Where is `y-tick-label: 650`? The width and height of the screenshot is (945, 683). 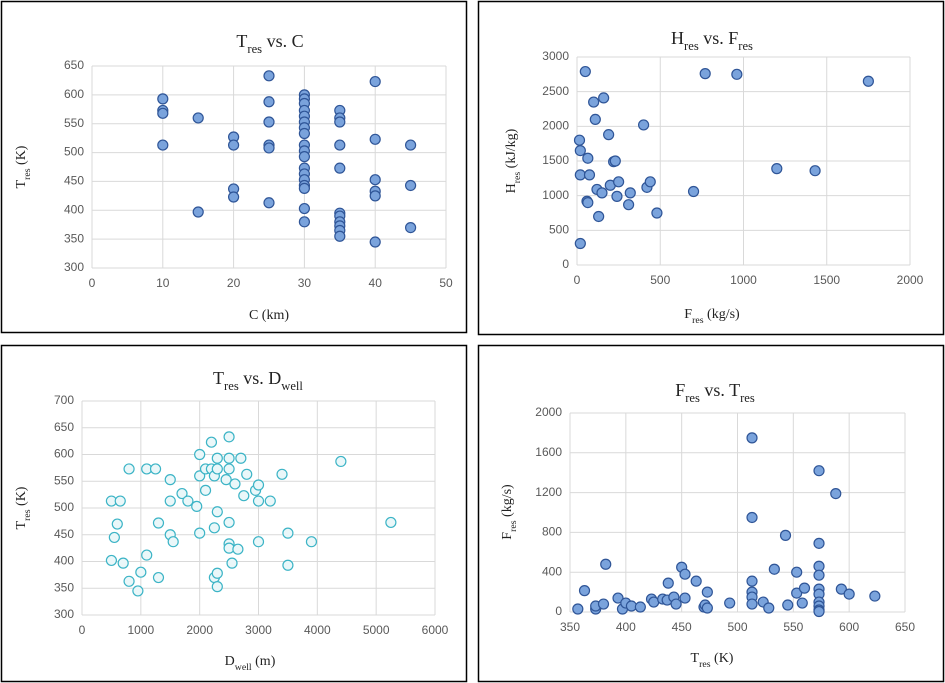
y-tick-label: 650 is located at coordinates (64, 427).